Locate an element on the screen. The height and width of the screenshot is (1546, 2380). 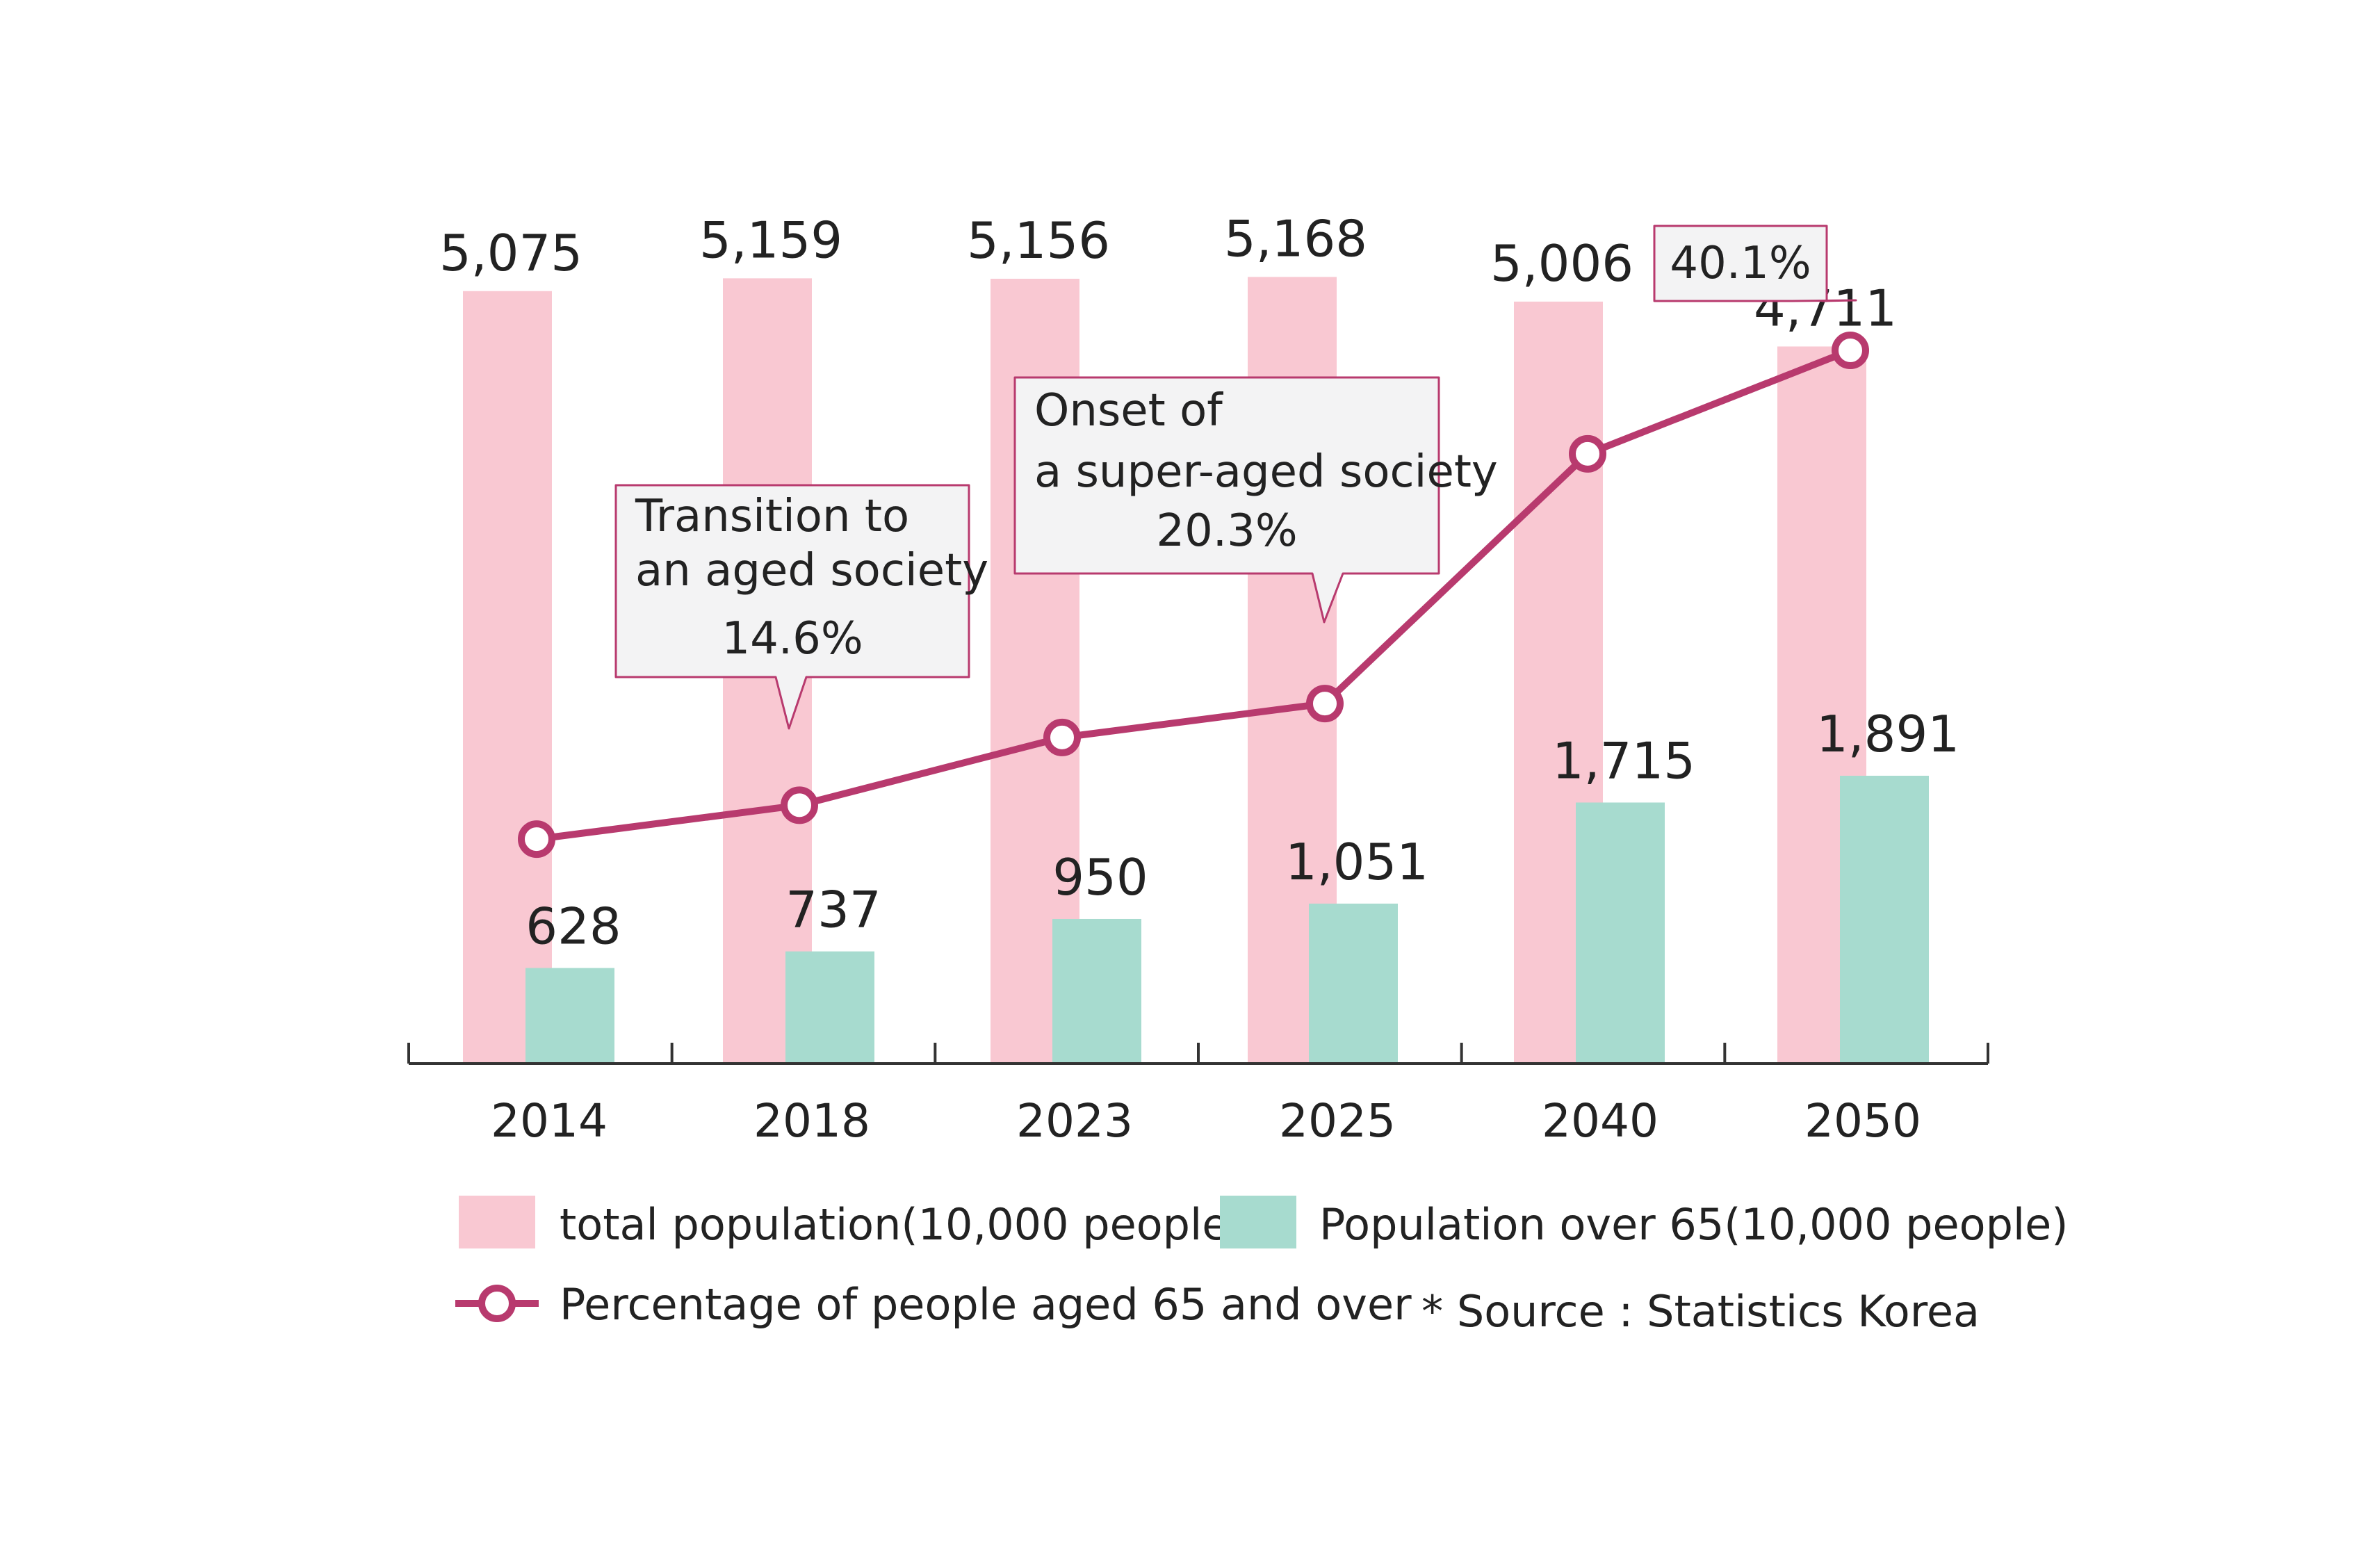
line-point-2023 is located at coordinates (1062, 737).